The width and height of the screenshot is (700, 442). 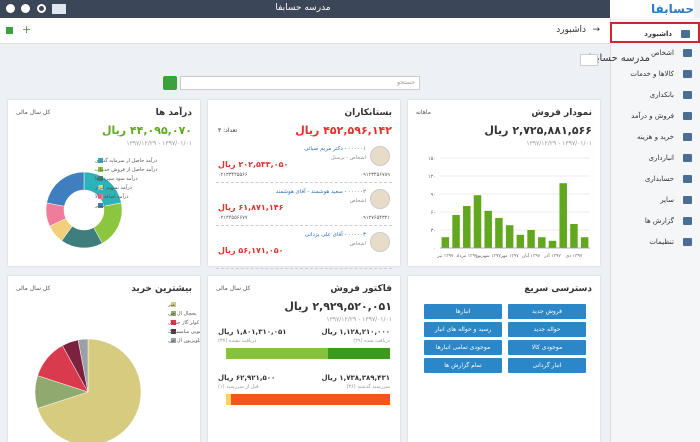 What do you see at coordinates (655, 74) in the screenshot?
I see `menu-item: کالاها و خدمات` at bounding box center [655, 74].